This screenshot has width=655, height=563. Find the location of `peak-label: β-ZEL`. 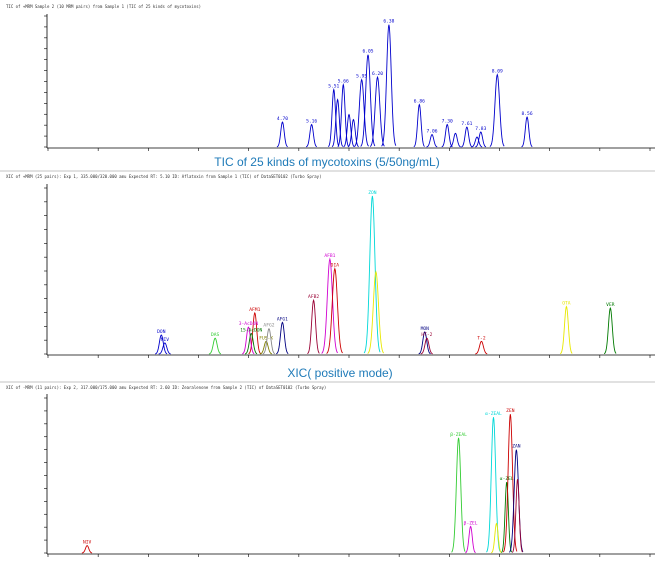

peak-label: β-ZEL is located at coordinates (471, 523).